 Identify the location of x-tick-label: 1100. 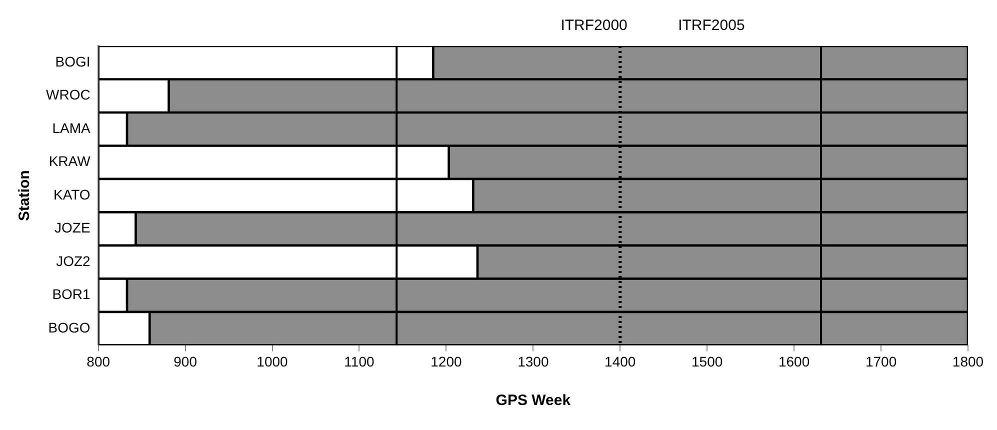
(359, 361).